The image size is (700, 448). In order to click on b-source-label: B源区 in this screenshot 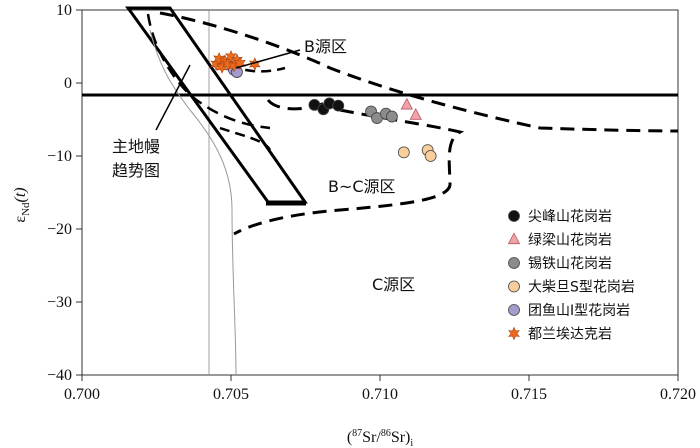, I will do `click(325, 46)`.